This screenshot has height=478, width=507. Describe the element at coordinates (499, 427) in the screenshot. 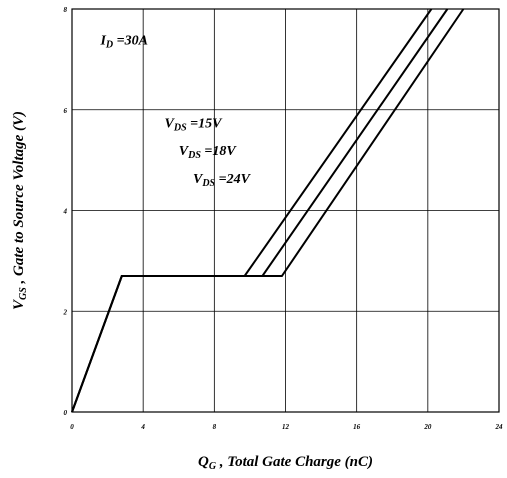

I see `x-tick-label: 24` at that location.